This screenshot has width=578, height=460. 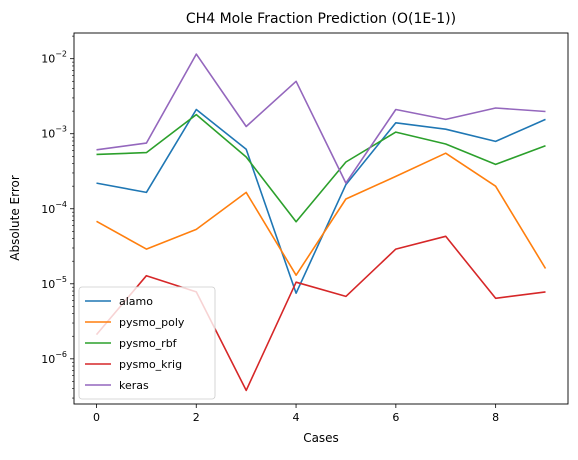 What do you see at coordinates (136, 301) in the screenshot?
I see `legend-label: alamo` at bounding box center [136, 301].